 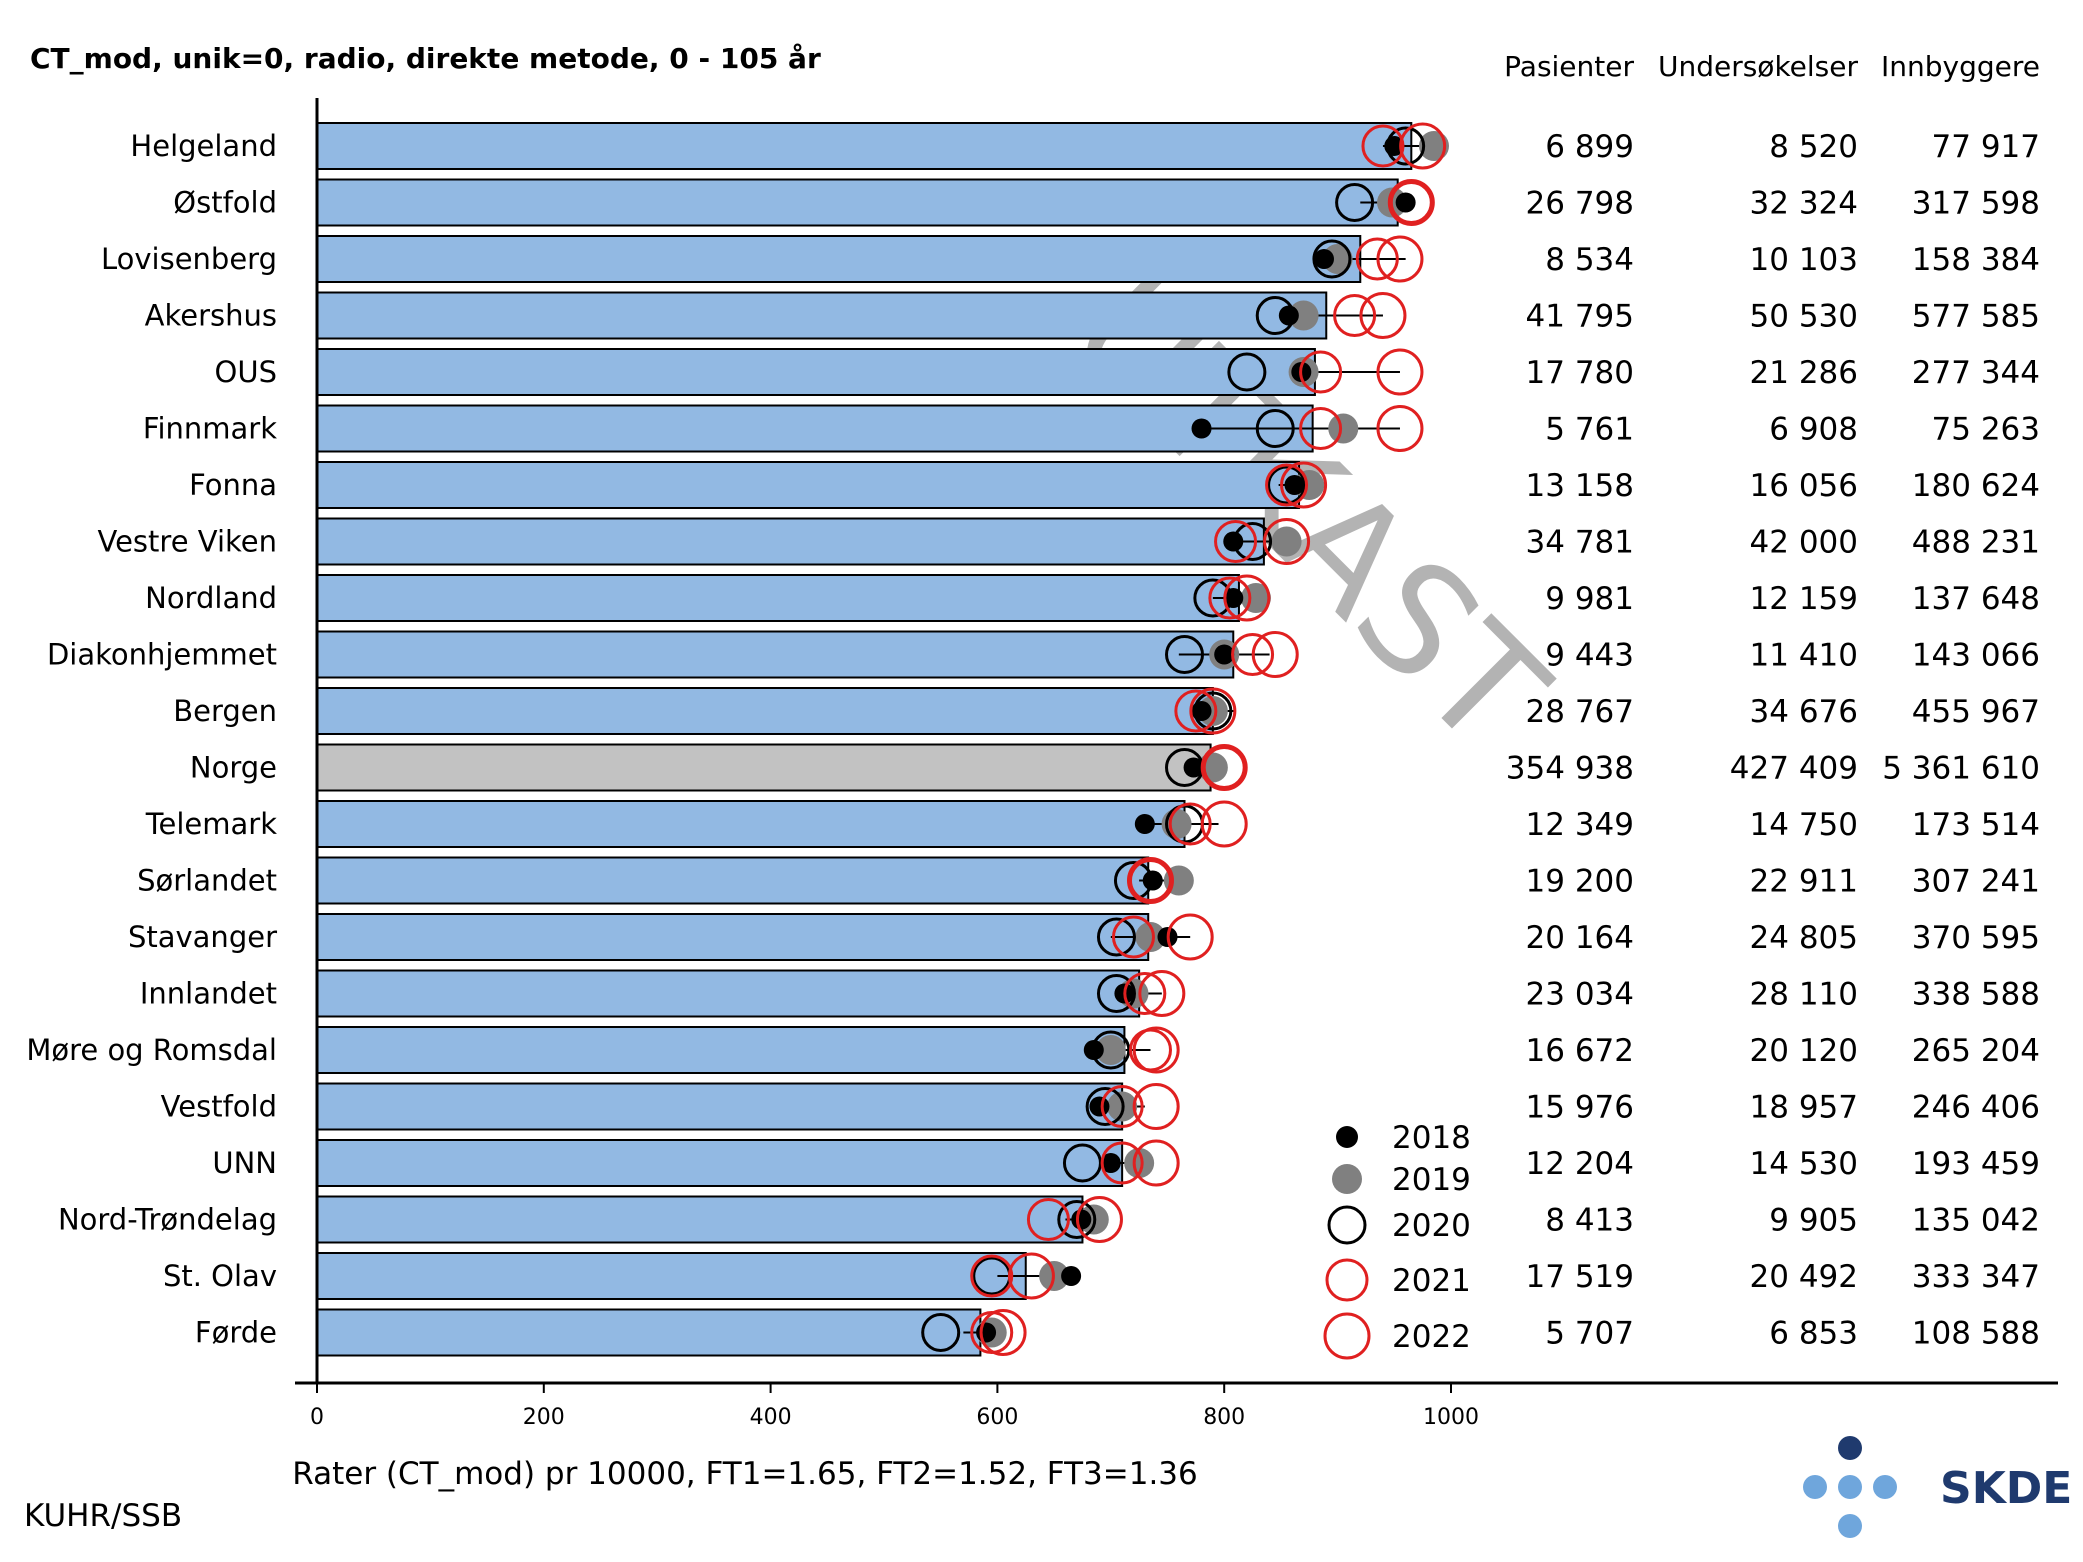 I want to click on region-label-sorlandet: Sørlandet, so click(x=207, y=881).